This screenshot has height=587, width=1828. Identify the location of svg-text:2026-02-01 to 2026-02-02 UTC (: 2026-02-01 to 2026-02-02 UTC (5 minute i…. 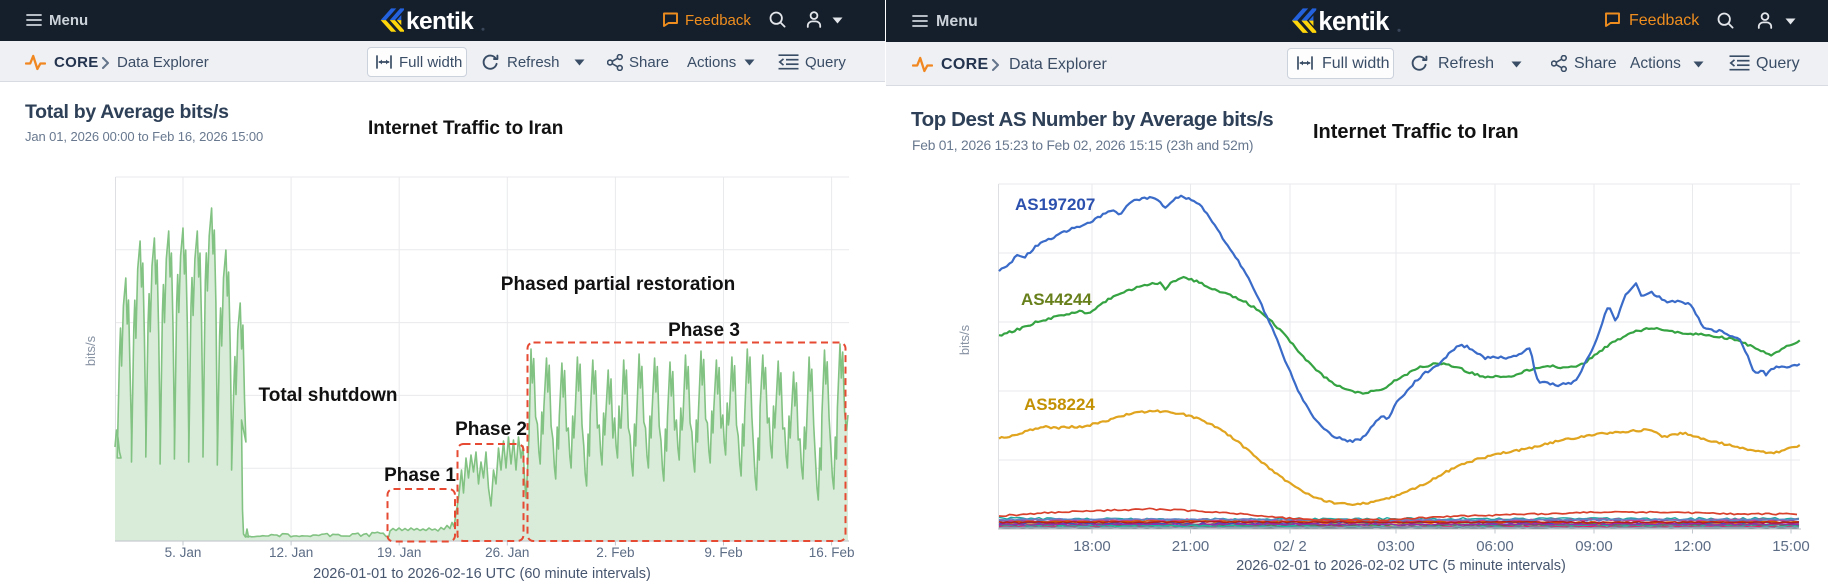
(1401, 566).